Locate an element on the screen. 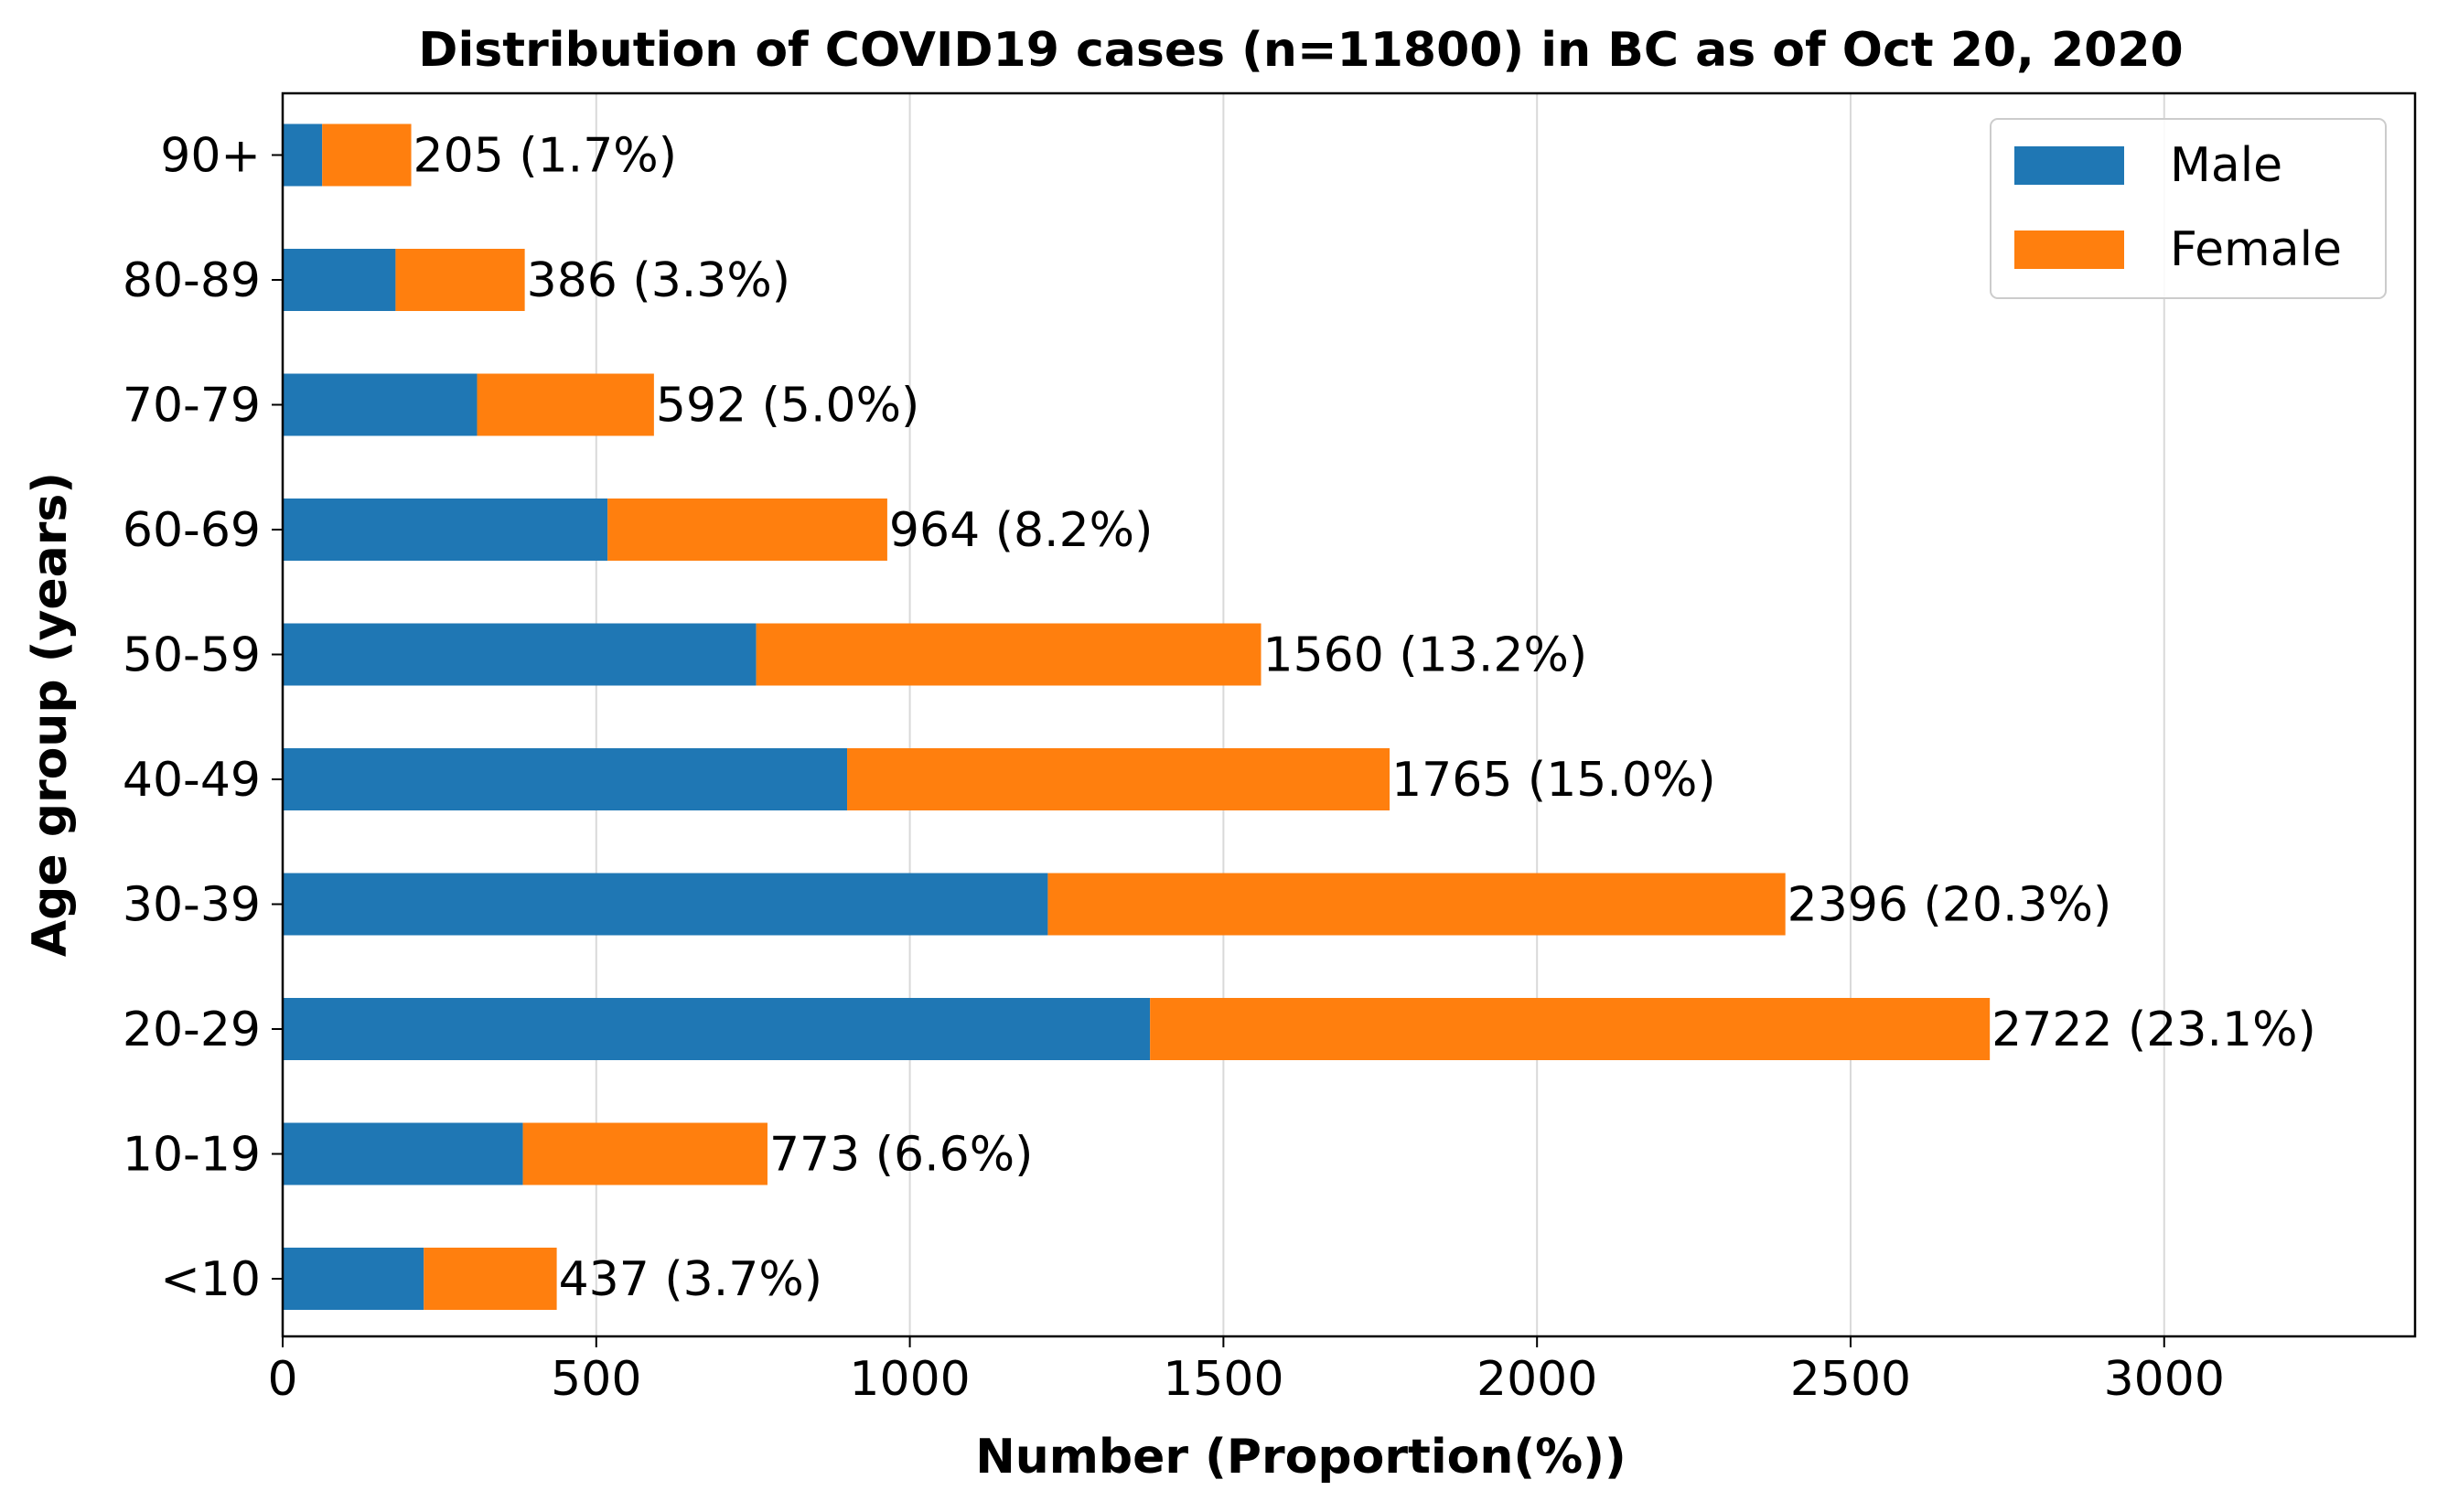 The height and width of the screenshot is (1512, 2437). data-label: 592 (5.0%) is located at coordinates (787, 406).